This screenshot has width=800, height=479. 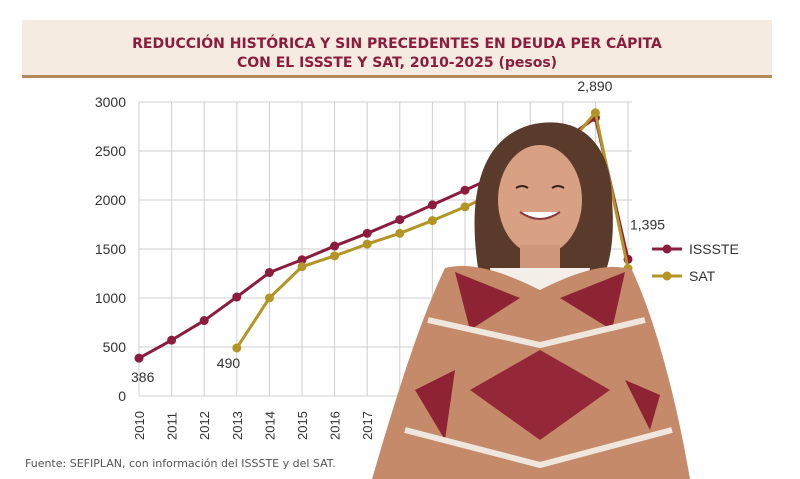 What do you see at coordinates (540, 215) in the screenshot?
I see `smile-shape` at bounding box center [540, 215].